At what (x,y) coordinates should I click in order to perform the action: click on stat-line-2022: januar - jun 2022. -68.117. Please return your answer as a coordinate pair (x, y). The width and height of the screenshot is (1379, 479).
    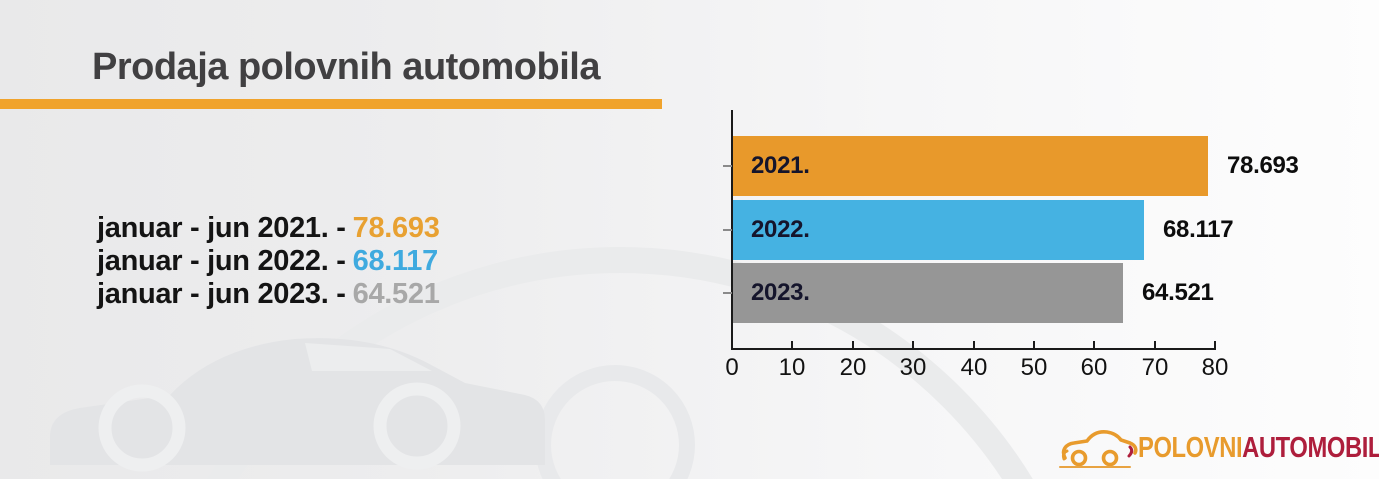
    Looking at the image, I should click on (268, 261).